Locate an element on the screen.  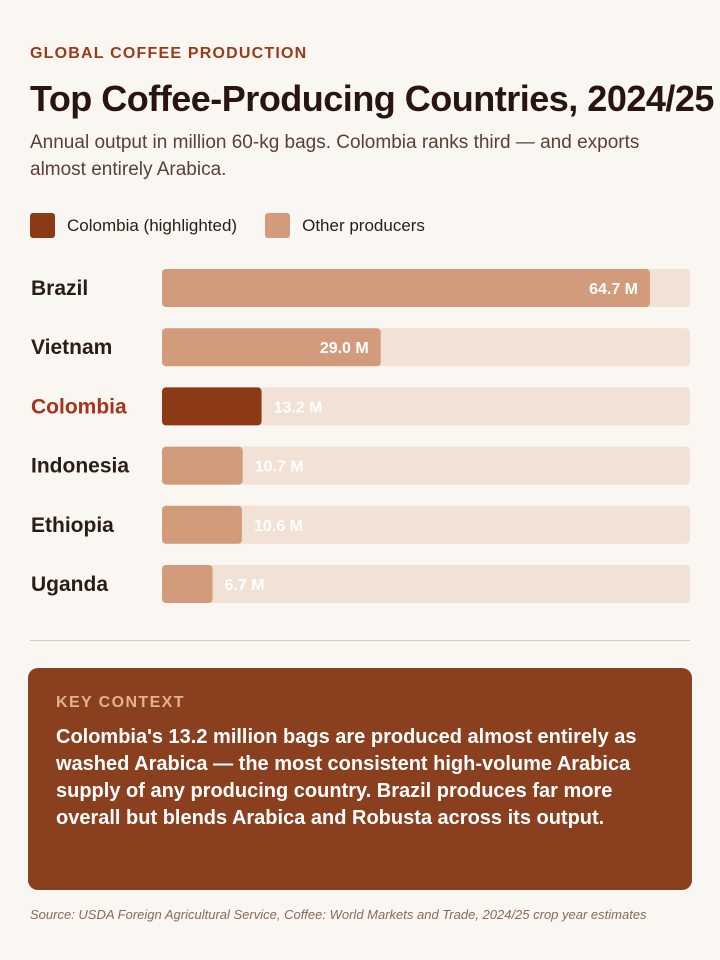
category-label-vietnam: Vietnam is located at coordinates (71, 347).